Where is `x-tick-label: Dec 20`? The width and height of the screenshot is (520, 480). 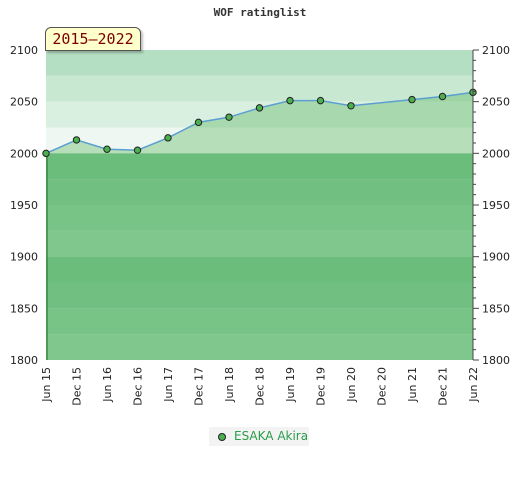 x-tick-label: Dec 20 is located at coordinates (382, 386).